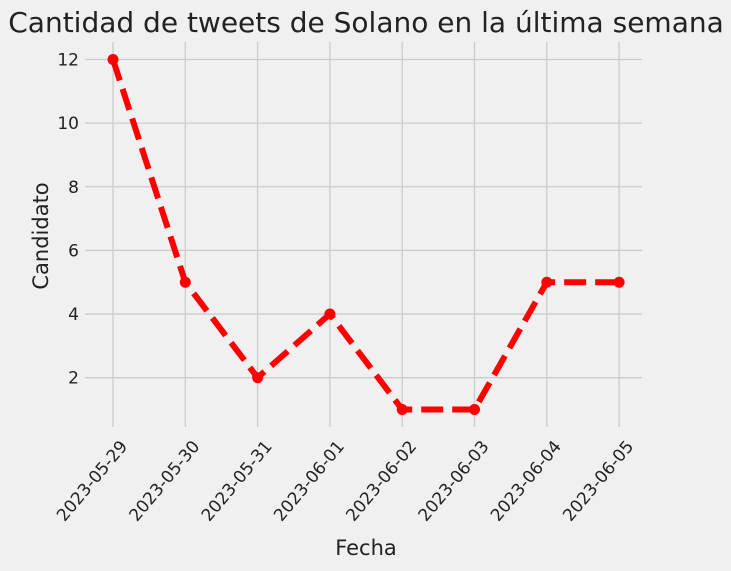 This screenshot has height=571, width=731. I want to click on y-tick-label: 12, so click(68, 61).